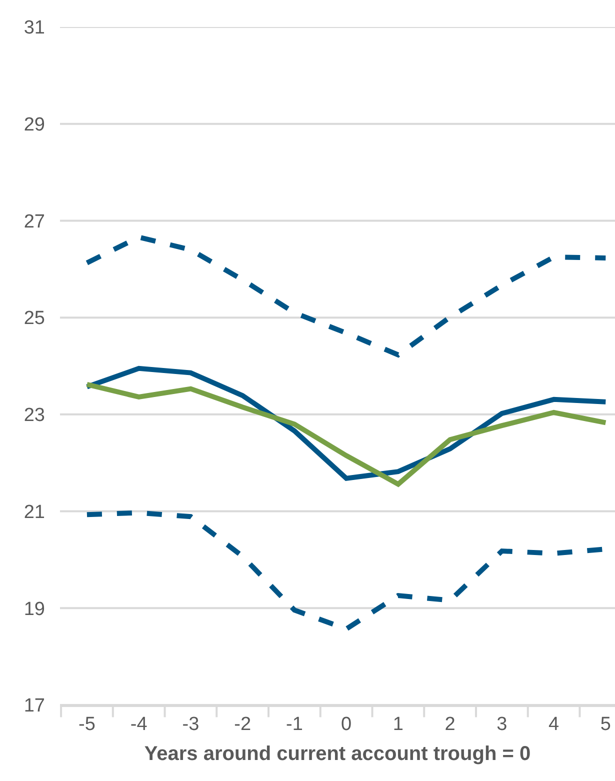 The height and width of the screenshot is (781, 615). What do you see at coordinates (191, 724) in the screenshot?
I see `x-tick-label: -3` at bounding box center [191, 724].